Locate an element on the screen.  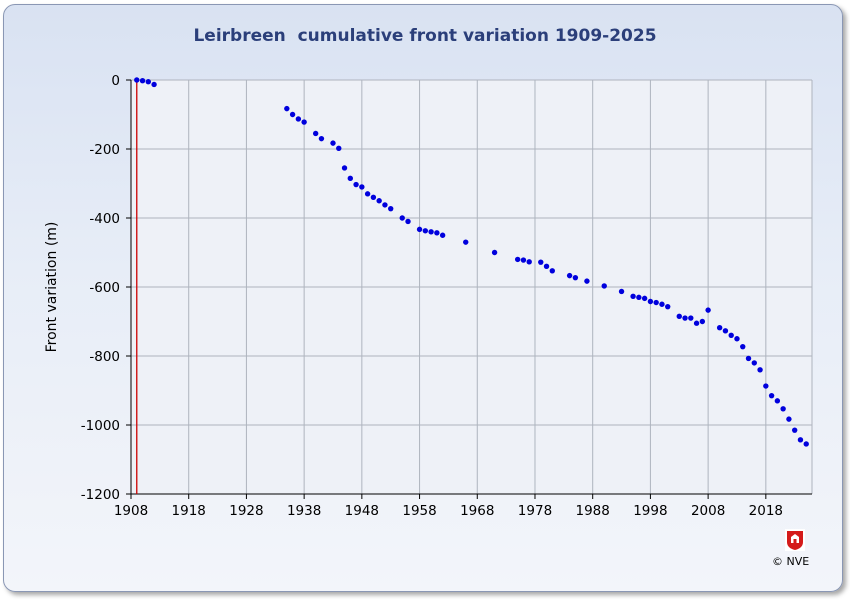
y-tick-label: -800 is located at coordinates (104, 357).